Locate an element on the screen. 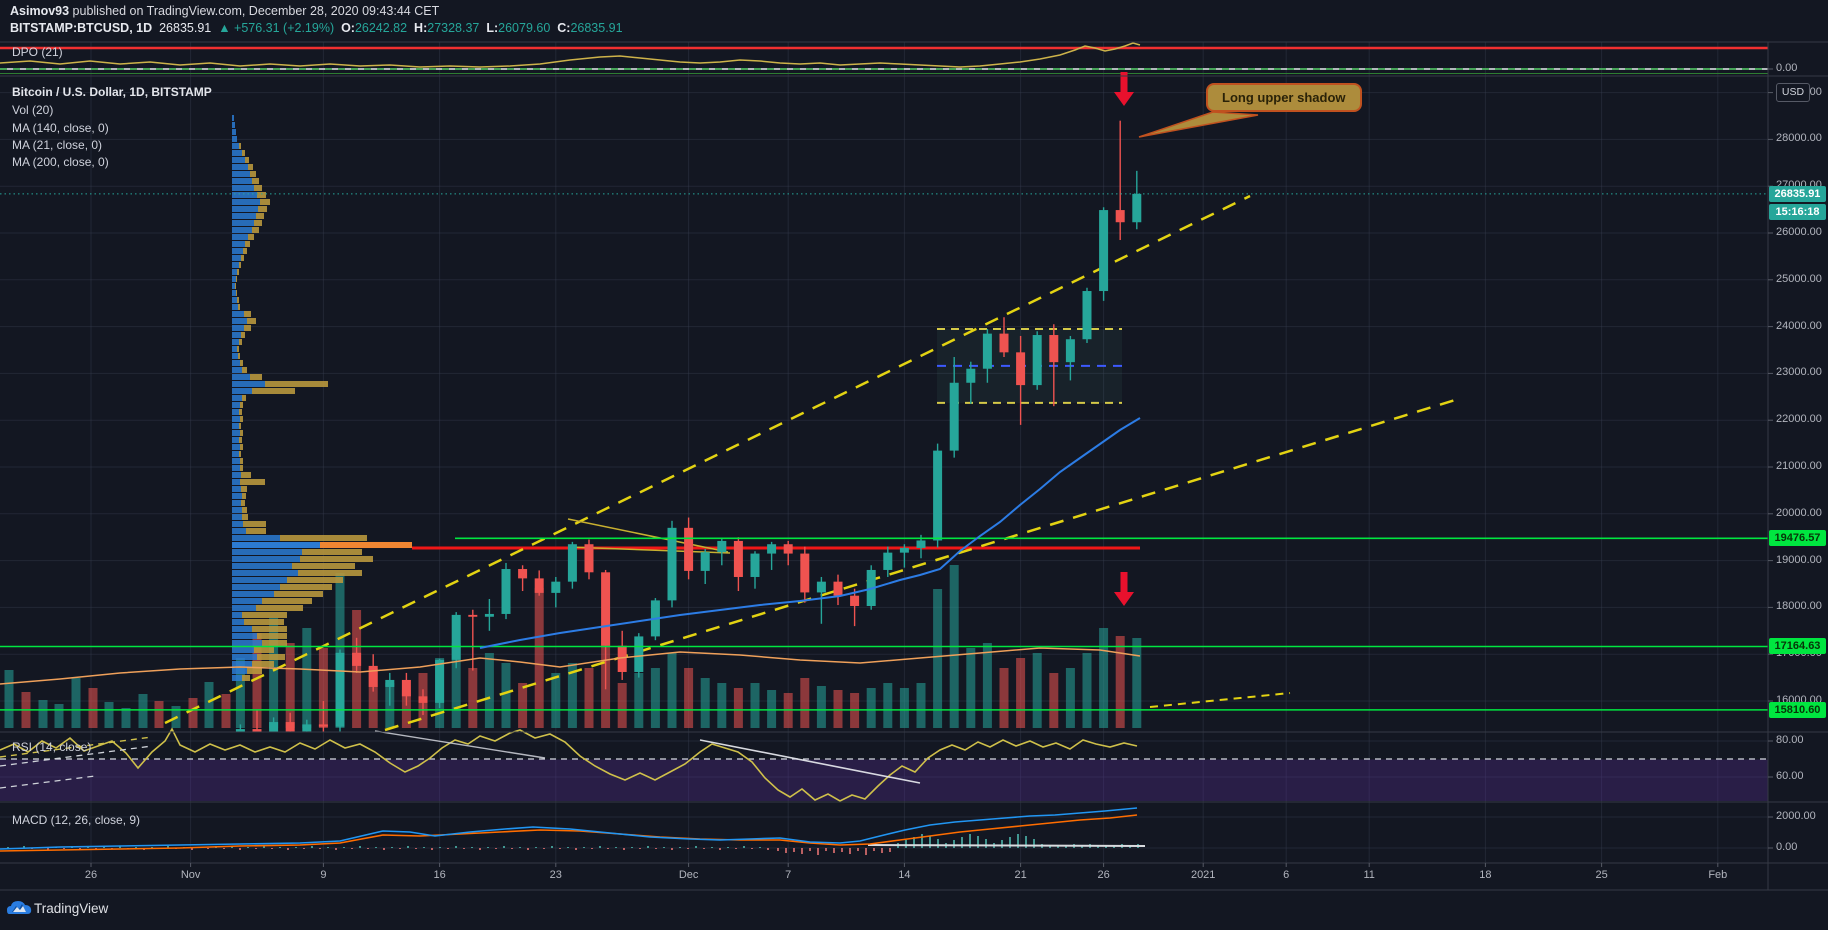 This screenshot has height=930, width=1828. minor-trendline-dashed is located at coordinates (1220, 700).